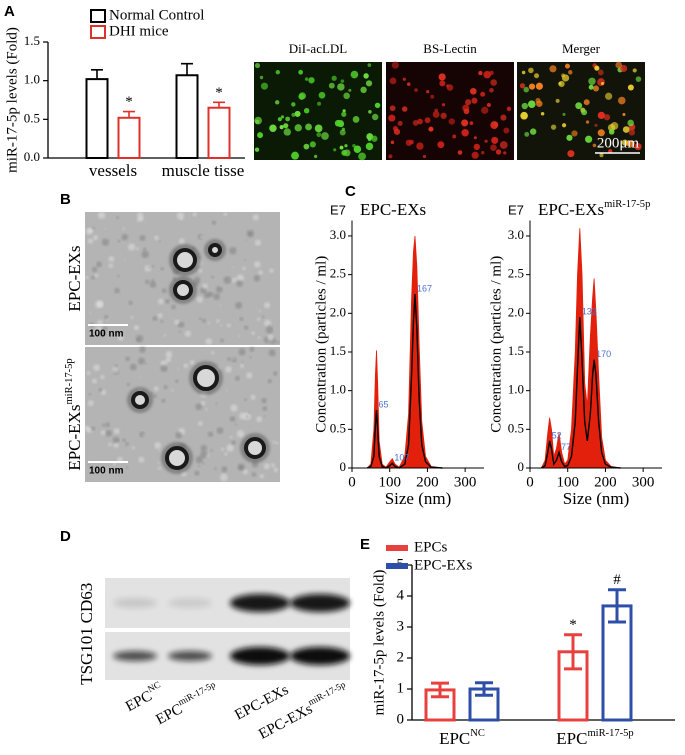 This screenshot has width=685, height=755. What do you see at coordinates (255, 448) in the screenshot?
I see `em-vesicle` at bounding box center [255, 448].